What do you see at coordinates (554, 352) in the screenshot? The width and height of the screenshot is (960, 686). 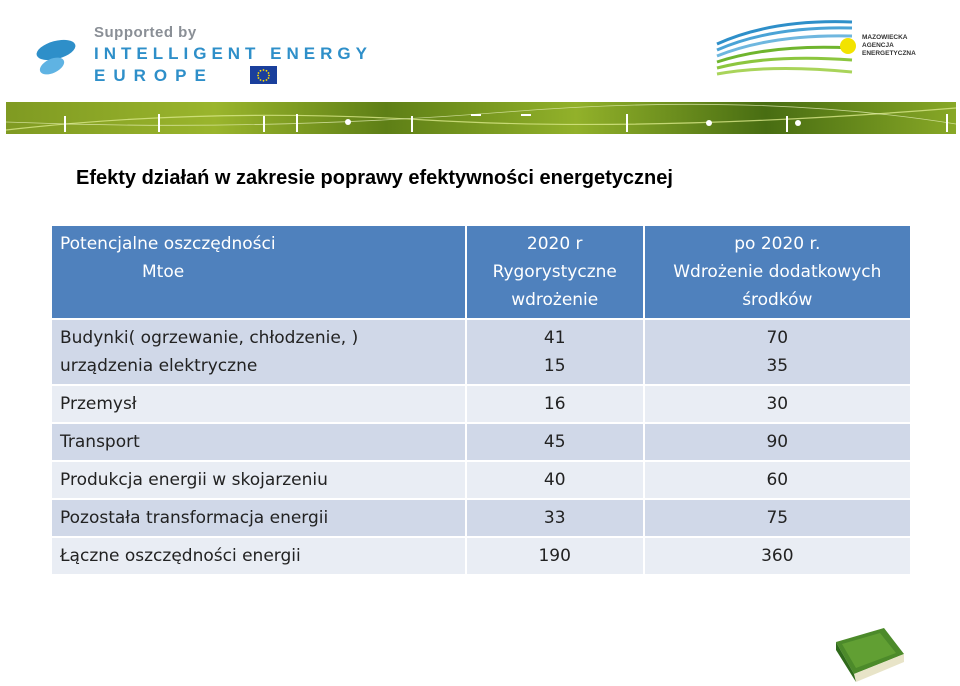 I see `row-value-2020: 41 15` at bounding box center [554, 352].